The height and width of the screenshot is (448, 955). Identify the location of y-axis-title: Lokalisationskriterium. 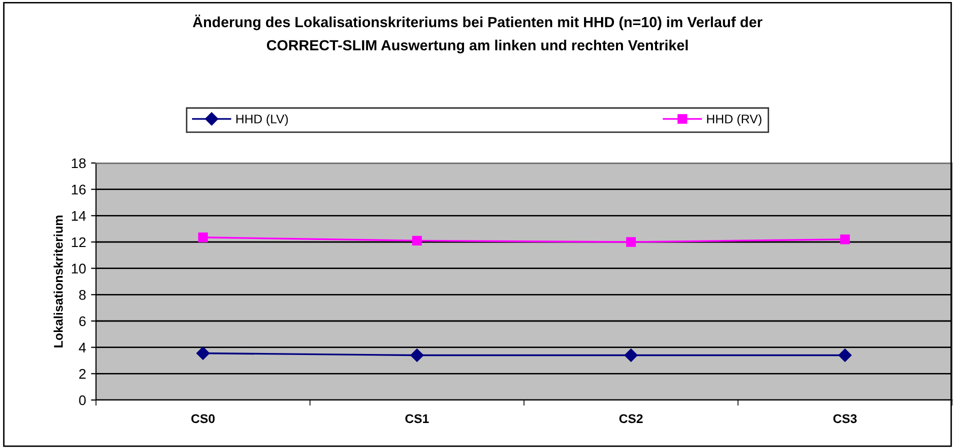
(58, 282).